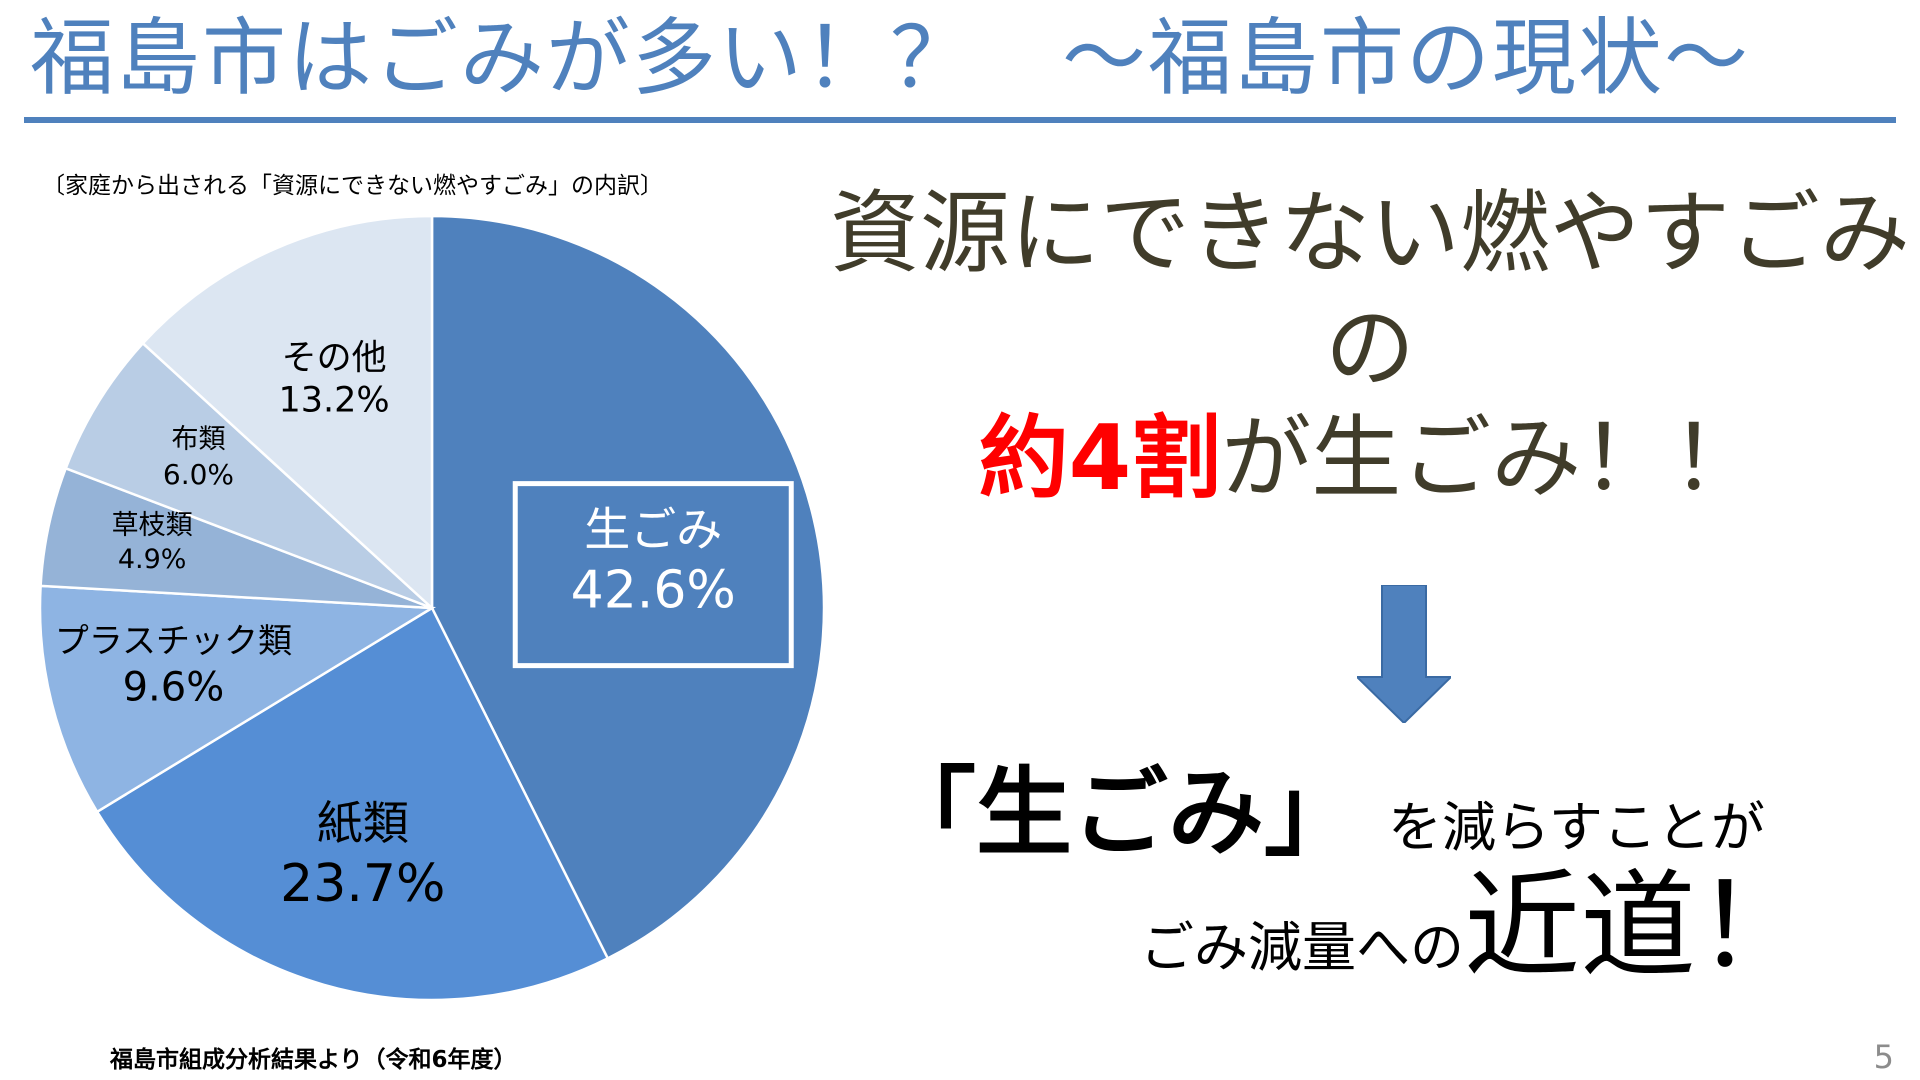 Image resolution: width=1920 pixels, height=1080 pixels. I want to click on conclusion-line-1: 「生ごみ」 を減らすことが, so click(1322, 804).